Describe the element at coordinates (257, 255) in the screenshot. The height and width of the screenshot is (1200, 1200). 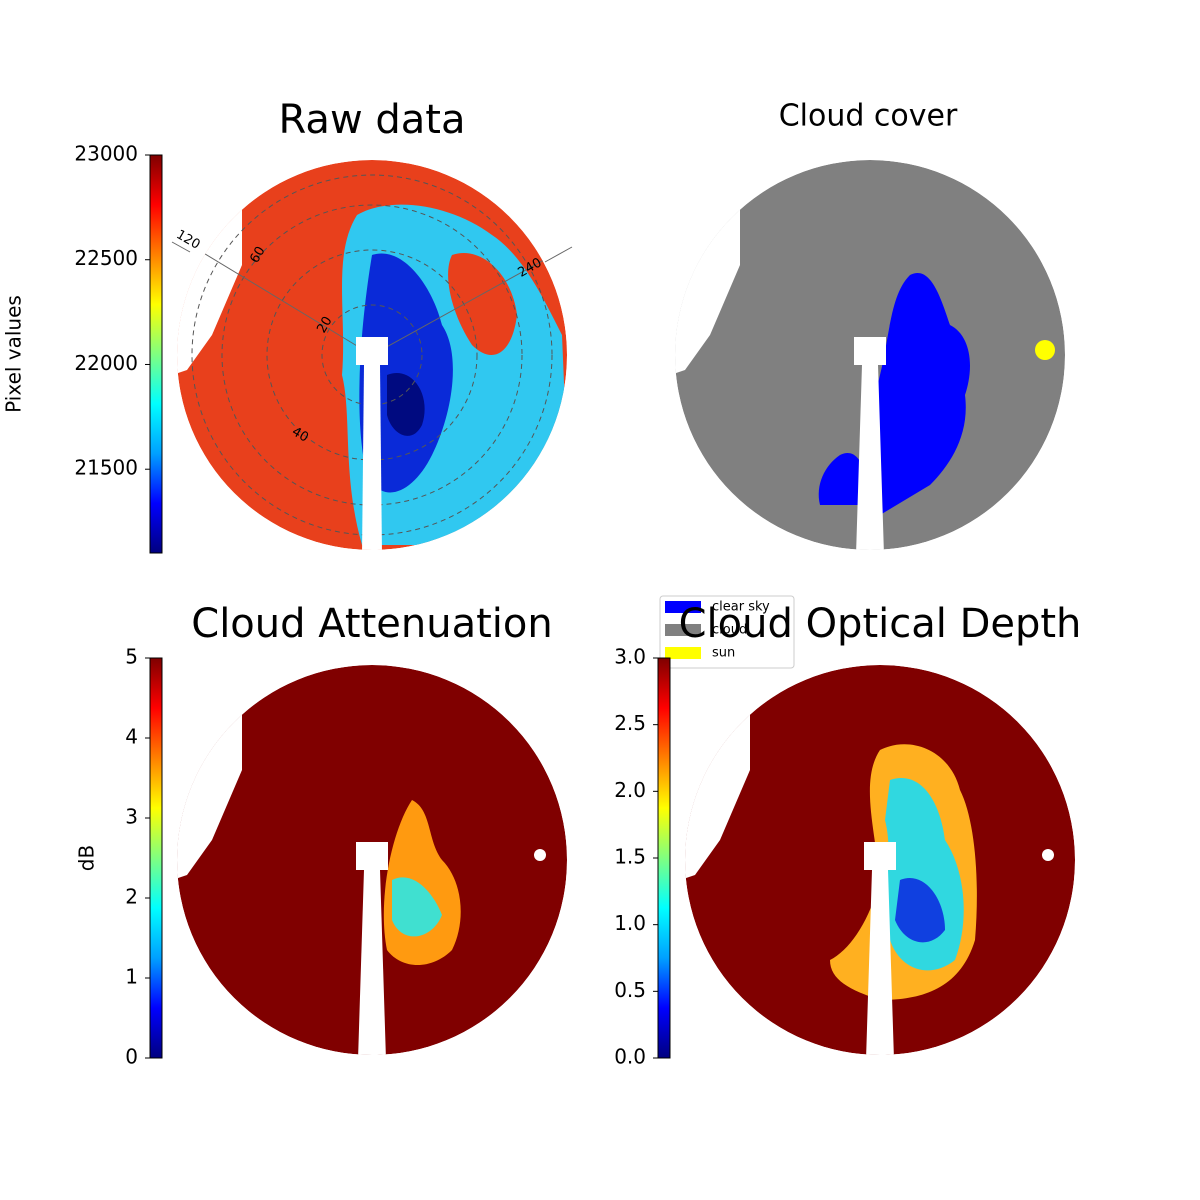
I see `polar-label: 60` at that location.